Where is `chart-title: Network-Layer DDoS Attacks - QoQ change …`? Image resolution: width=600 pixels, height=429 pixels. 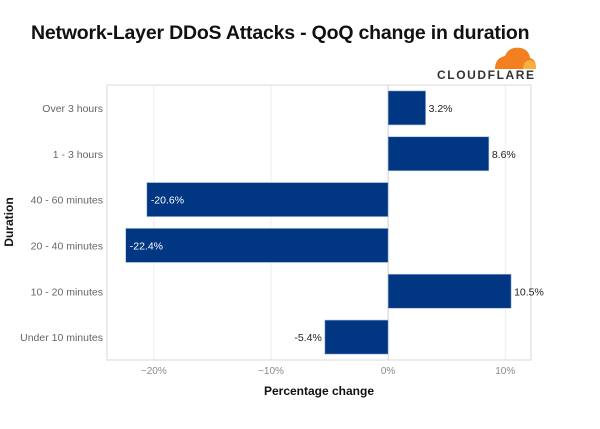
chart-title: Network-Layer DDoS Attacks - QoQ change … is located at coordinates (280, 33).